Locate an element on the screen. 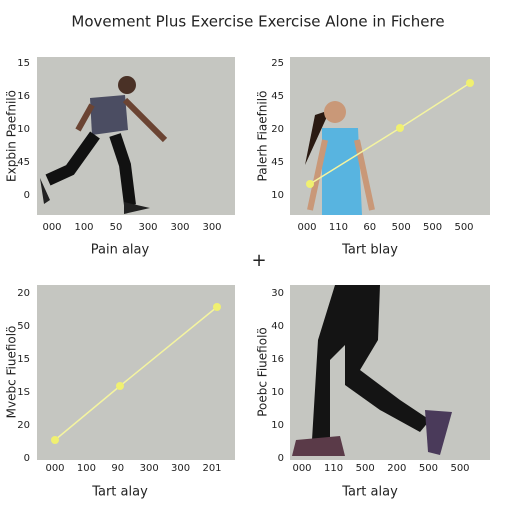  y-axis-label: Poebc Fiuefiolö is located at coordinates (263, 372).